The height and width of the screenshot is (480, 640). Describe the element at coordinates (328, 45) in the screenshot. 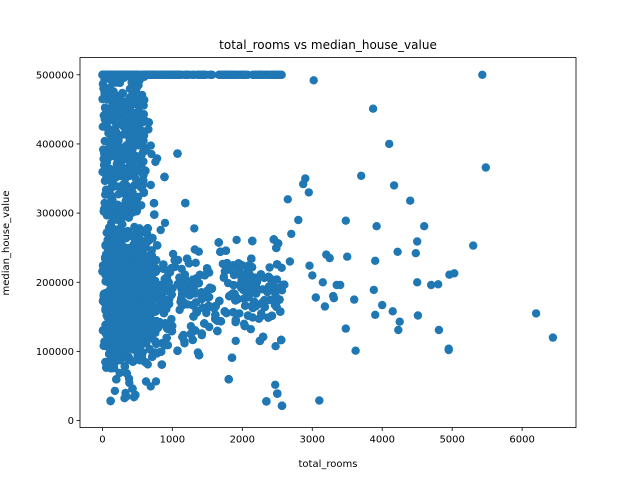

I see `chart-title: total_rooms vs median_house_value` at that location.